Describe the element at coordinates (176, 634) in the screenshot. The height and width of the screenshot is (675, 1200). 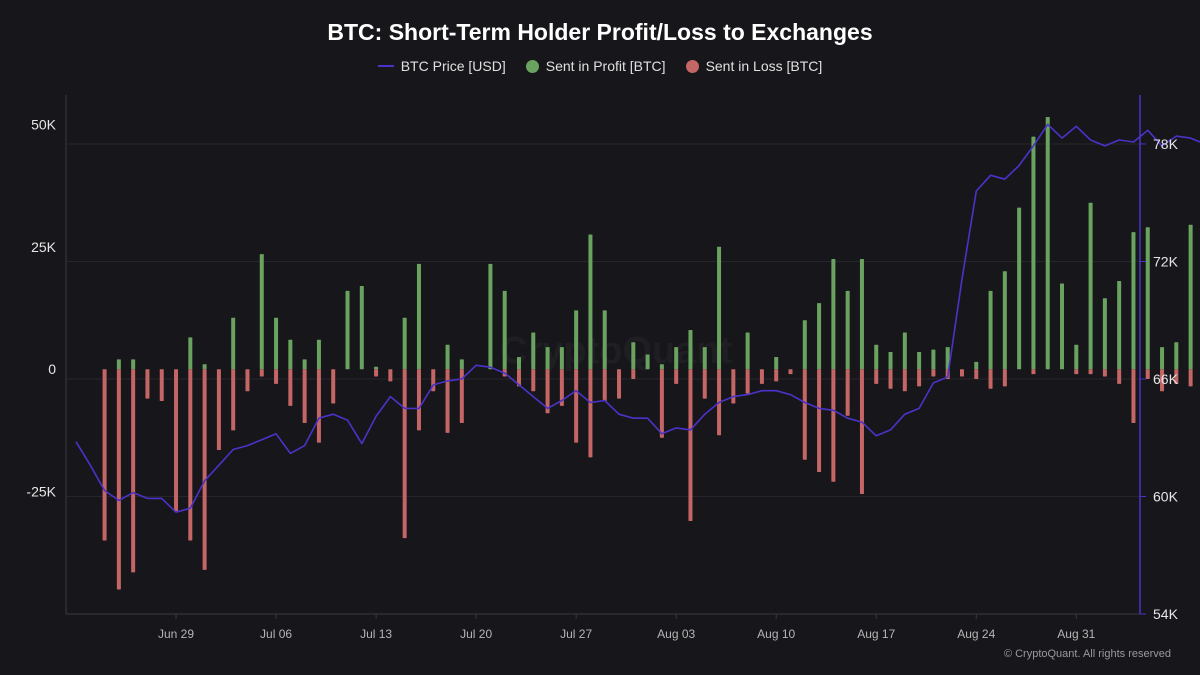
I see `x-tick-label: Jun 29` at that location.